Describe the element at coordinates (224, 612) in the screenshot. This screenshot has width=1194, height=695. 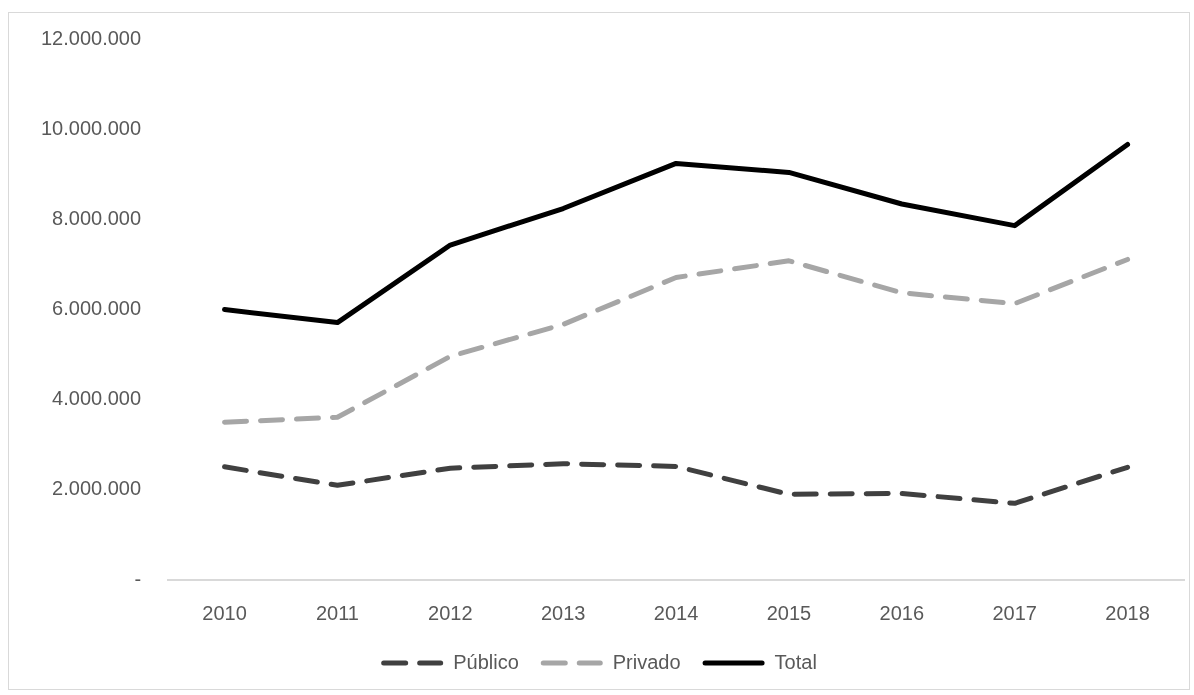
I see `x-tick-label: 2010` at that location.